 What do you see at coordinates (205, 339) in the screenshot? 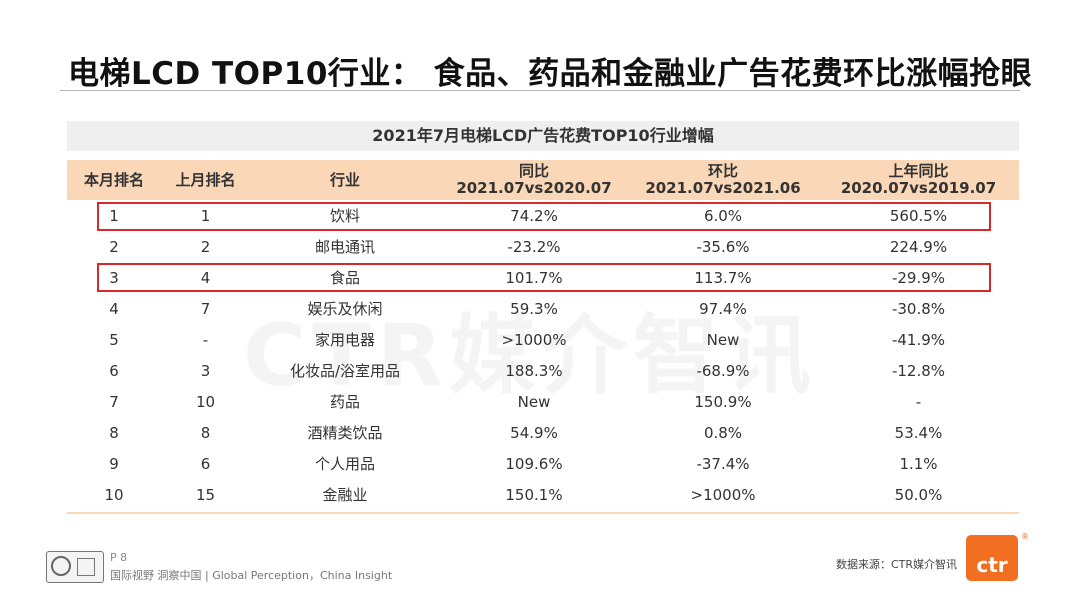
I see `cell-last-rank: -` at bounding box center [205, 339].